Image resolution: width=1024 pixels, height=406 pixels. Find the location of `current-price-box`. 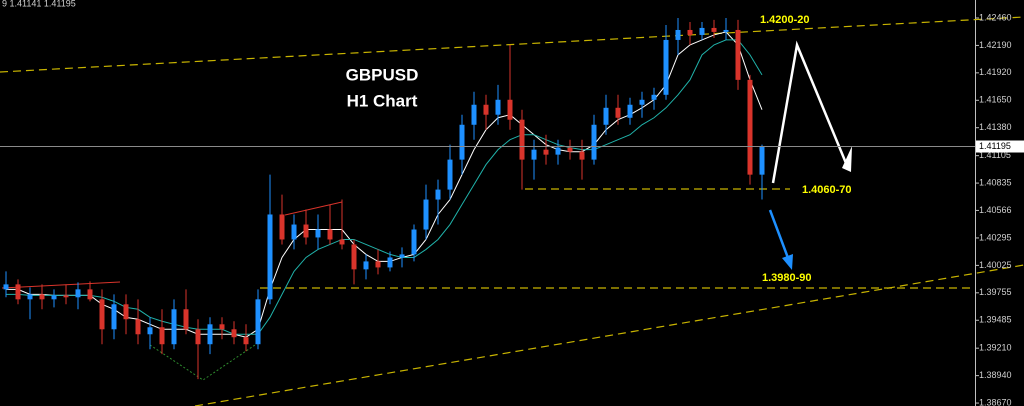

current-price-box is located at coordinates (1000, 146).